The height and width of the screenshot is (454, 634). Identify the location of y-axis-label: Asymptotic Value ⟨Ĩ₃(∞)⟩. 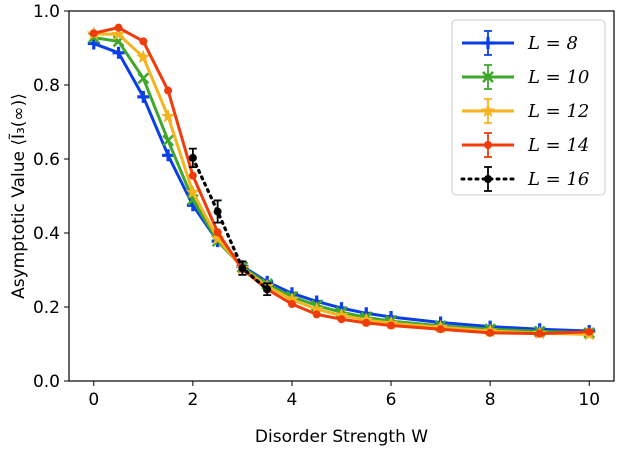
(18, 196).